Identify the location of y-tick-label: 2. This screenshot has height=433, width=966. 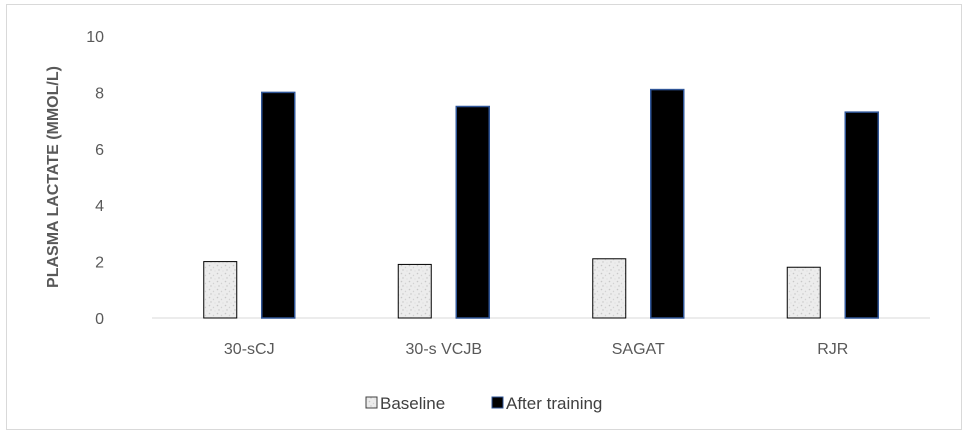
(99, 263).